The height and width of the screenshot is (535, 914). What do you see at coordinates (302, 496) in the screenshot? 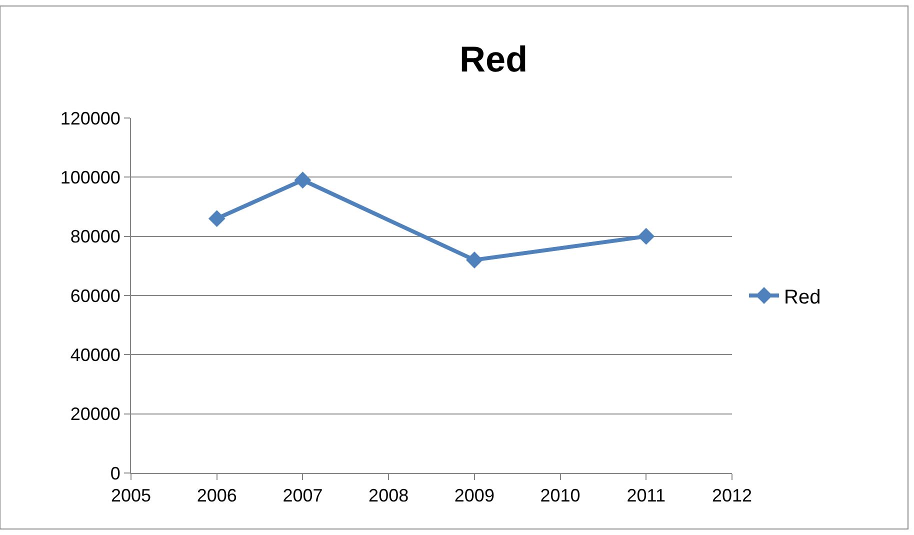
I see `x-tick-label: 2007` at bounding box center [302, 496].